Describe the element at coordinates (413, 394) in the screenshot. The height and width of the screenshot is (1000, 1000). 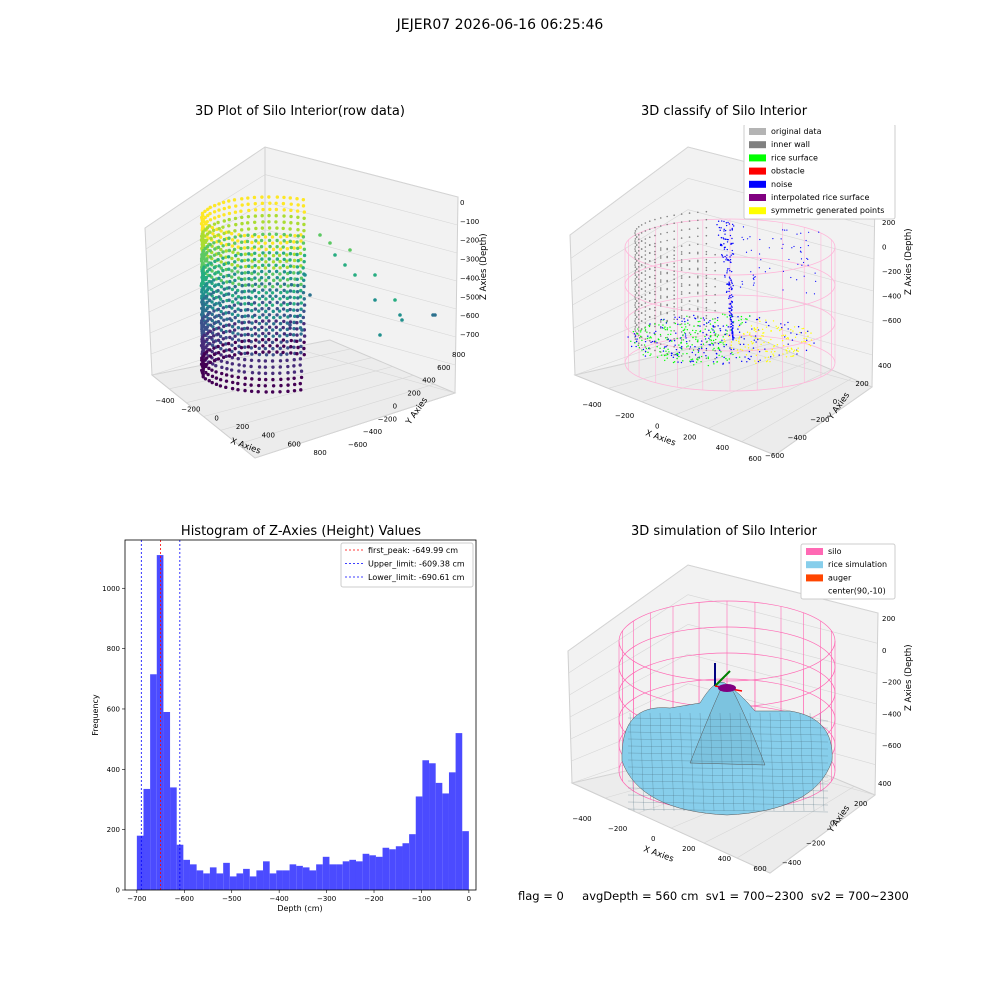
I see `raw-y-tick: 200` at that location.